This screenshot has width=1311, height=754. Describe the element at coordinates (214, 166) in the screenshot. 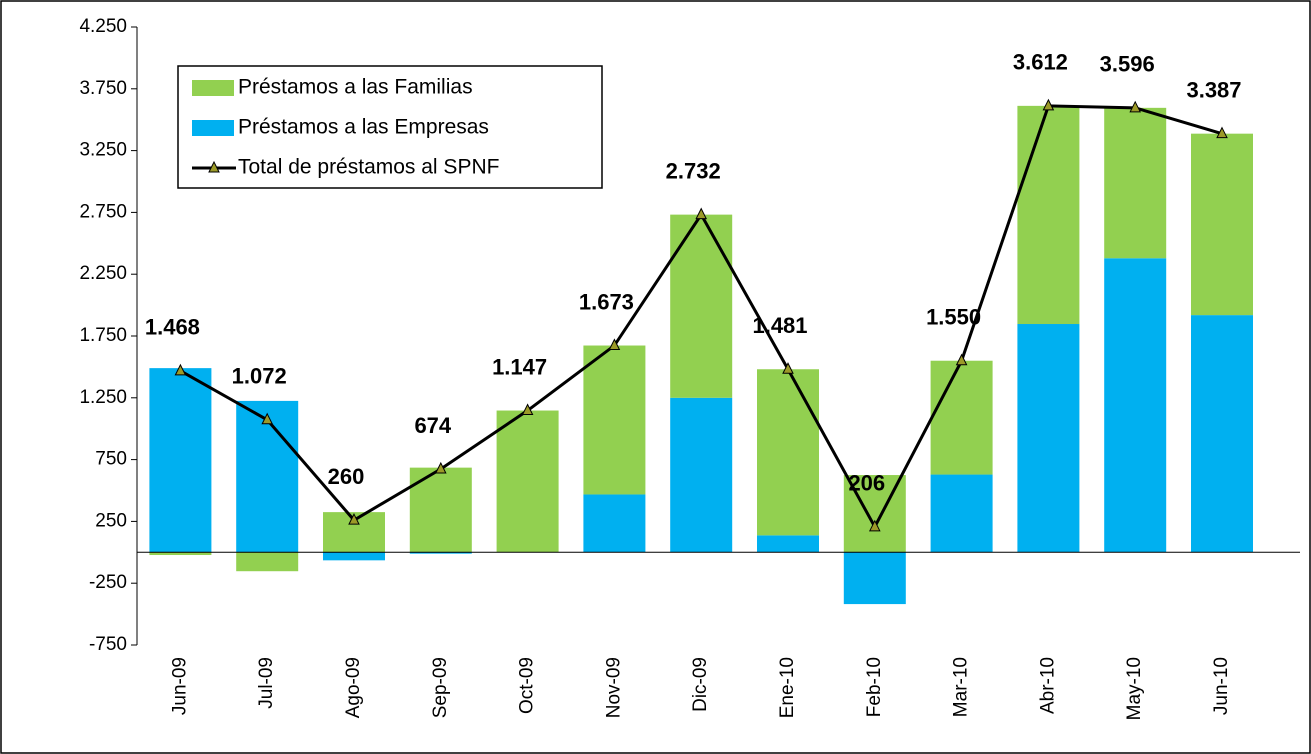

I see `legend-marker` at that location.